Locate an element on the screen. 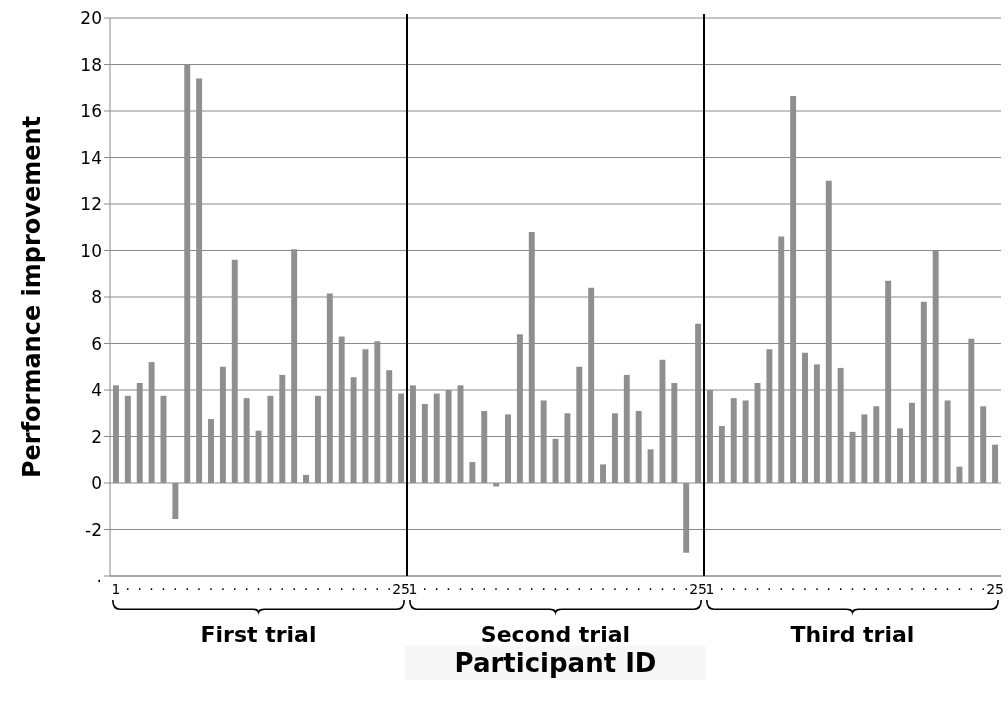 This screenshot has height=701, width=1008. text: Third trial is located at coordinates (852, 634).